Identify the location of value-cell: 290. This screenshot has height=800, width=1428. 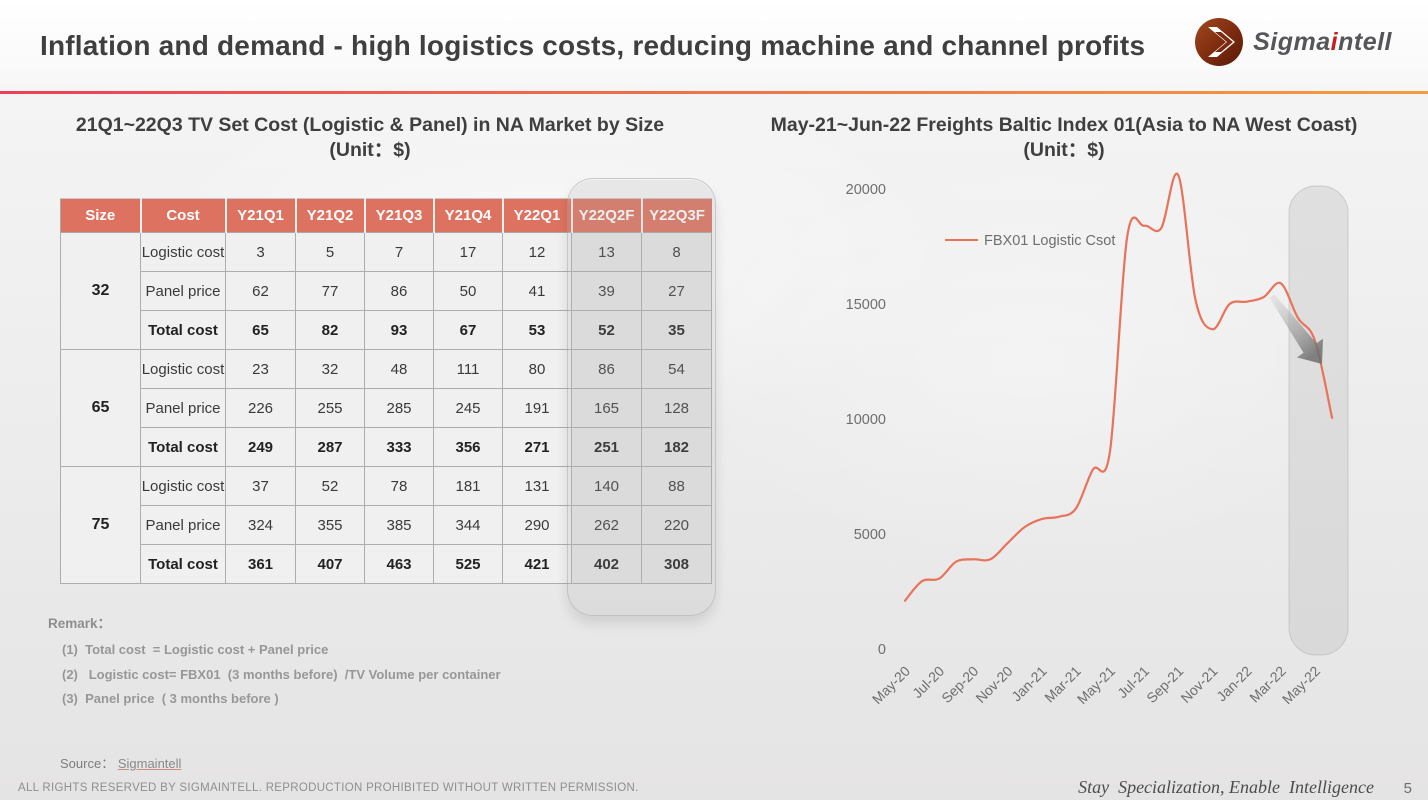
(537, 525).